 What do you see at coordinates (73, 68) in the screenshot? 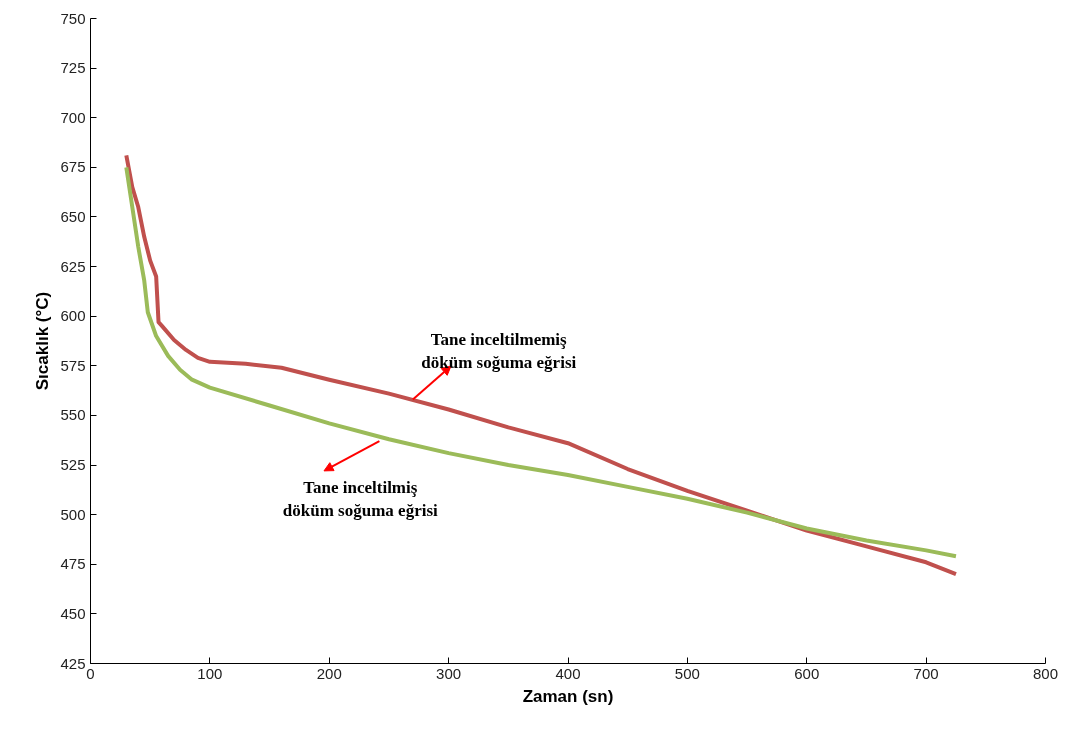
I see `y-tick-label: 725` at bounding box center [73, 68].